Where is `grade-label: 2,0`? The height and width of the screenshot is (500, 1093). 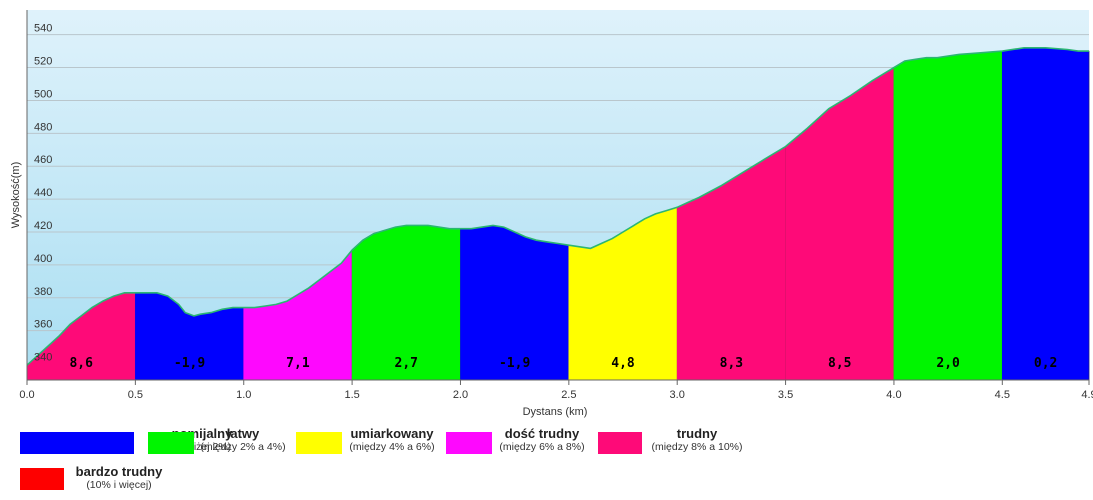
grade-label: 2,0 is located at coordinates (948, 363).